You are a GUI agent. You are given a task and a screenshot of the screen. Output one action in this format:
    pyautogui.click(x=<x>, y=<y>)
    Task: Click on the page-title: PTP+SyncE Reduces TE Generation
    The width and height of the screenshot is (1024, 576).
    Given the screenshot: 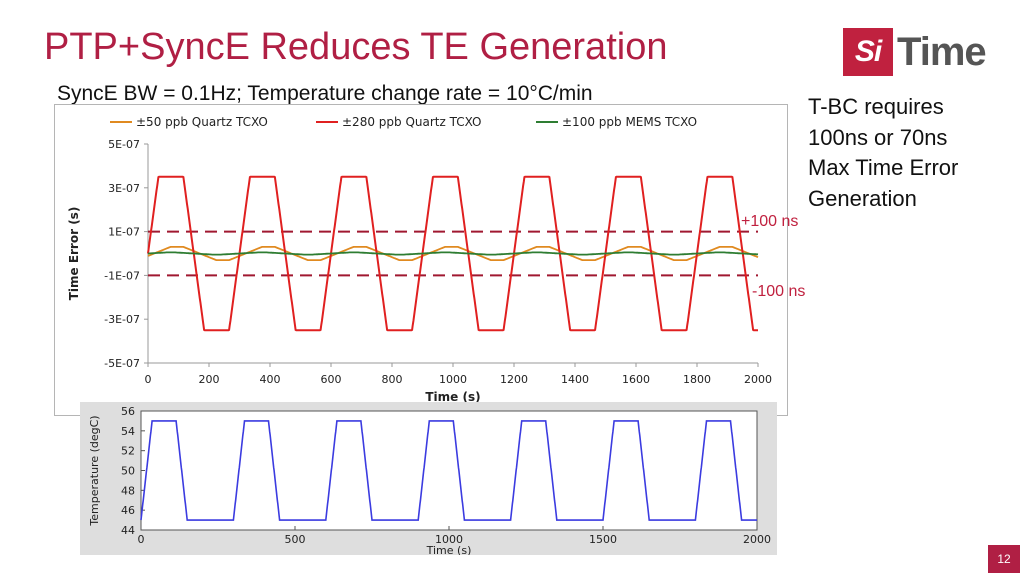 What is the action you would take?
    pyautogui.click(x=356, y=47)
    